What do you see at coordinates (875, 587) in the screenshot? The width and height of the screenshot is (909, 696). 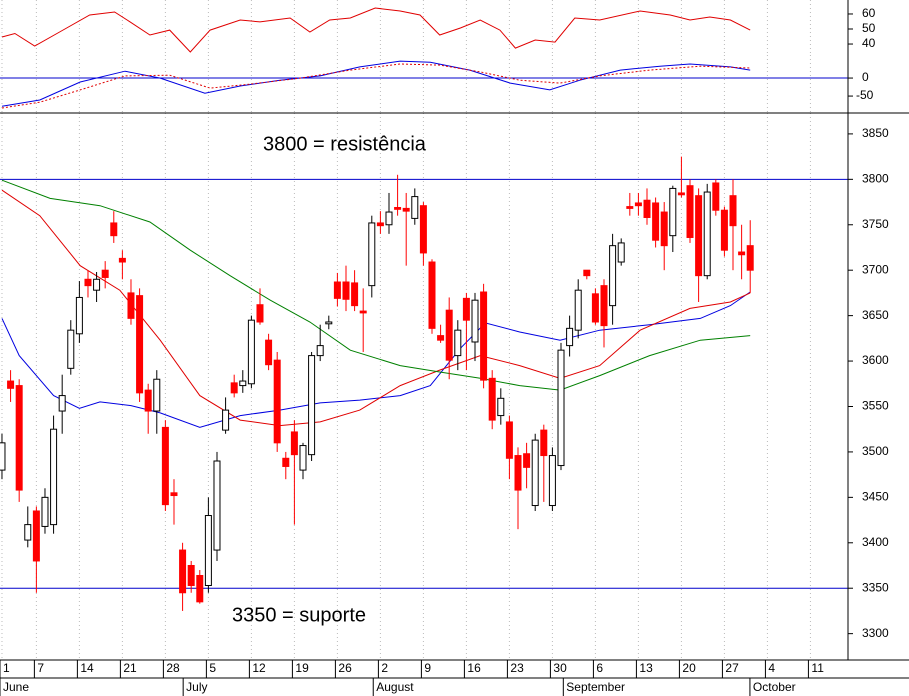 I see `y-tick-label: 3350` at bounding box center [875, 587].